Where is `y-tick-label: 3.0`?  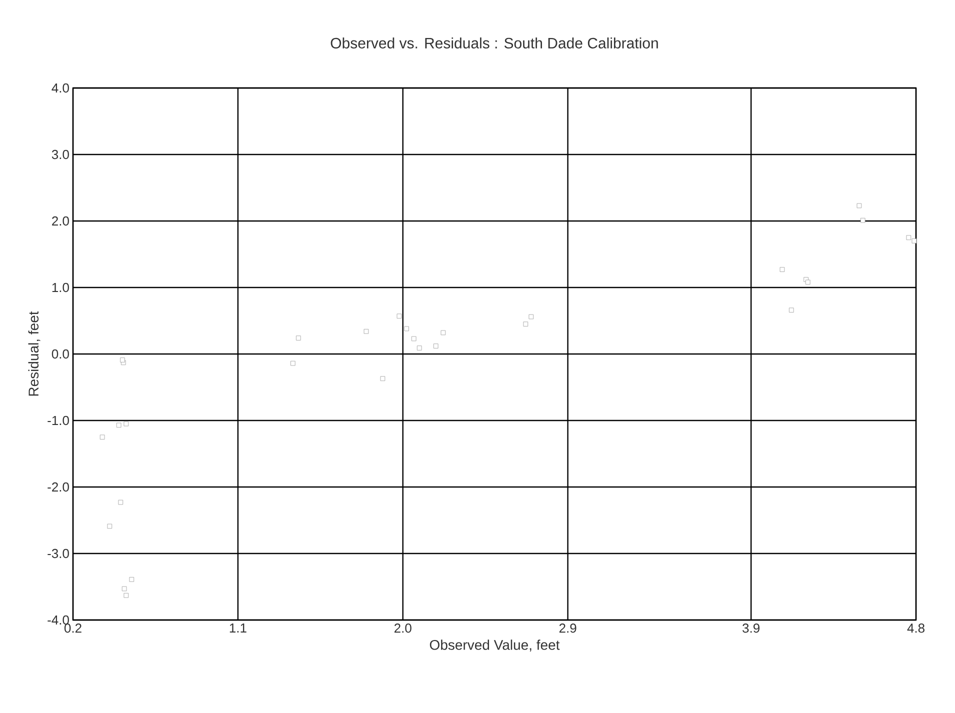 y-tick-label: 3.0 is located at coordinates (60, 155).